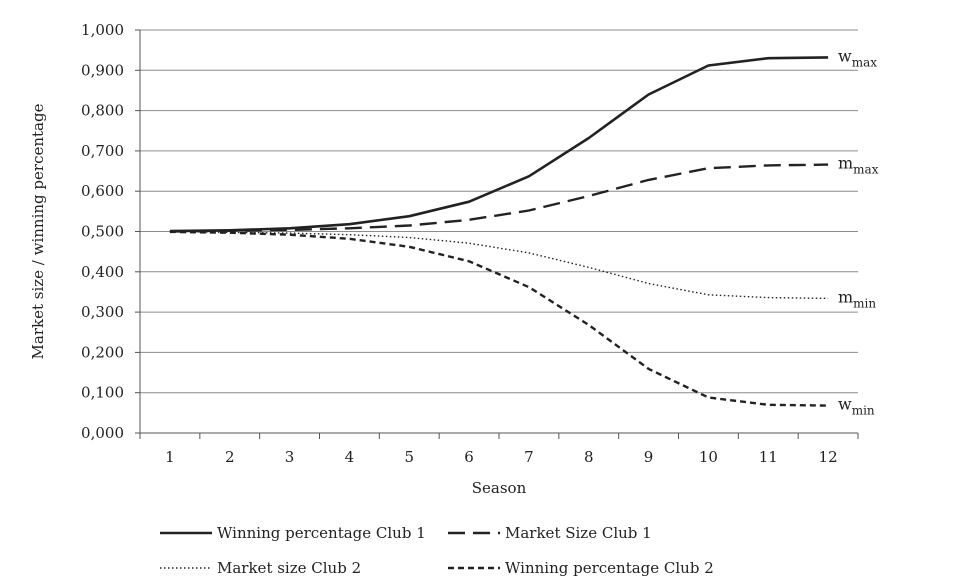 The width and height of the screenshot is (965, 588). What do you see at coordinates (856, 406) in the screenshot?
I see `series-end-label: wmin` at bounding box center [856, 406].